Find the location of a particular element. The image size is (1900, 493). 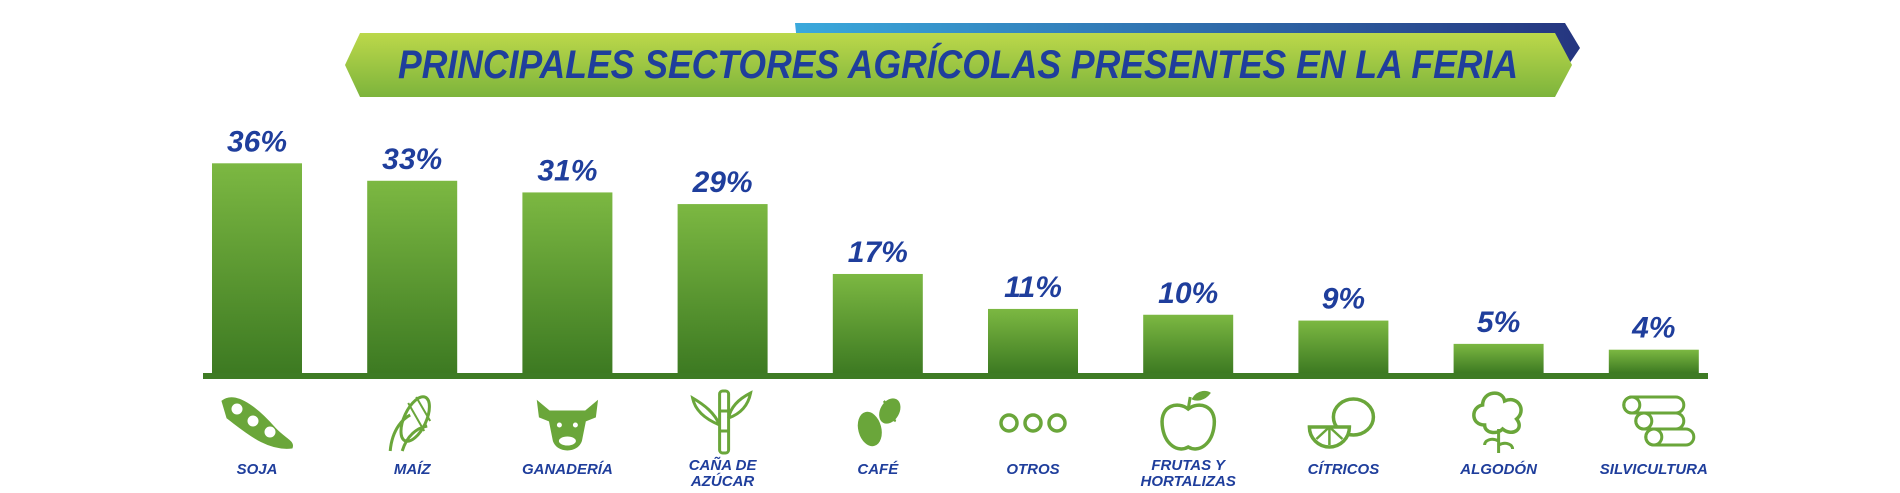

category-label-3-line-0: CAÑA DE is located at coordinates (723, 465).